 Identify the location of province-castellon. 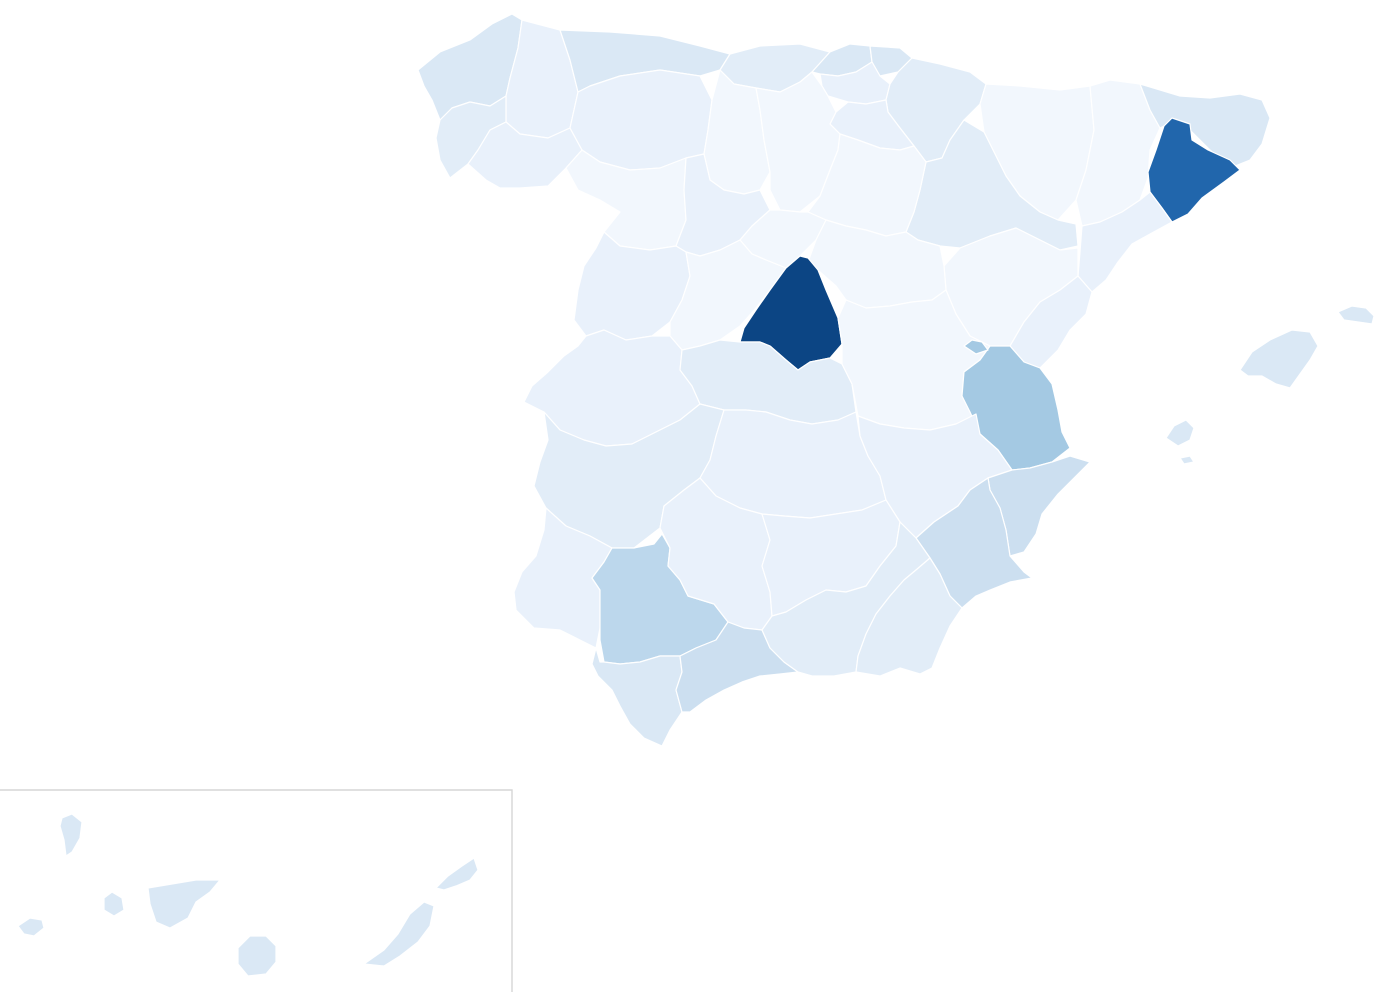
(1051, 322).